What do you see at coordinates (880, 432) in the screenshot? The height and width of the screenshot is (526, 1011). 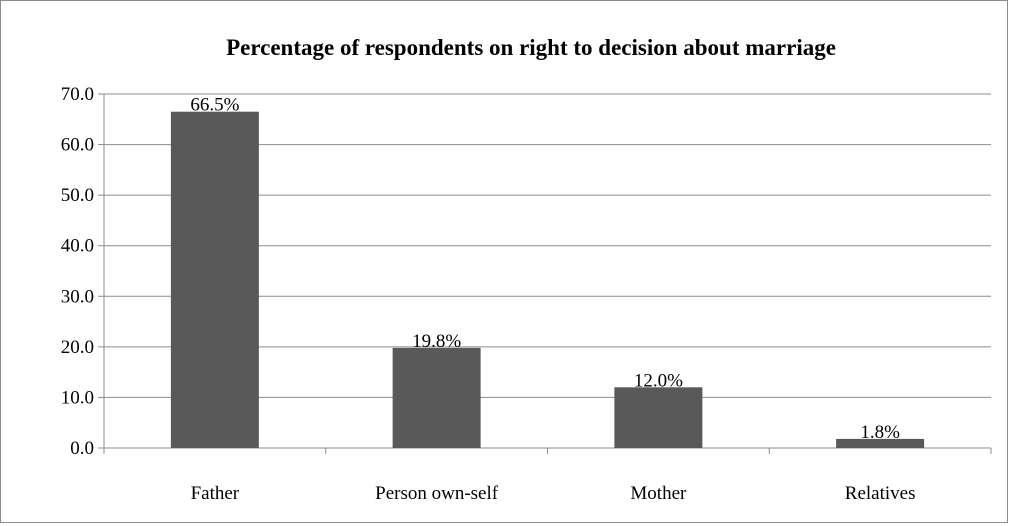 I see `data-label: 1.8%` at bounding box center [880, 432].